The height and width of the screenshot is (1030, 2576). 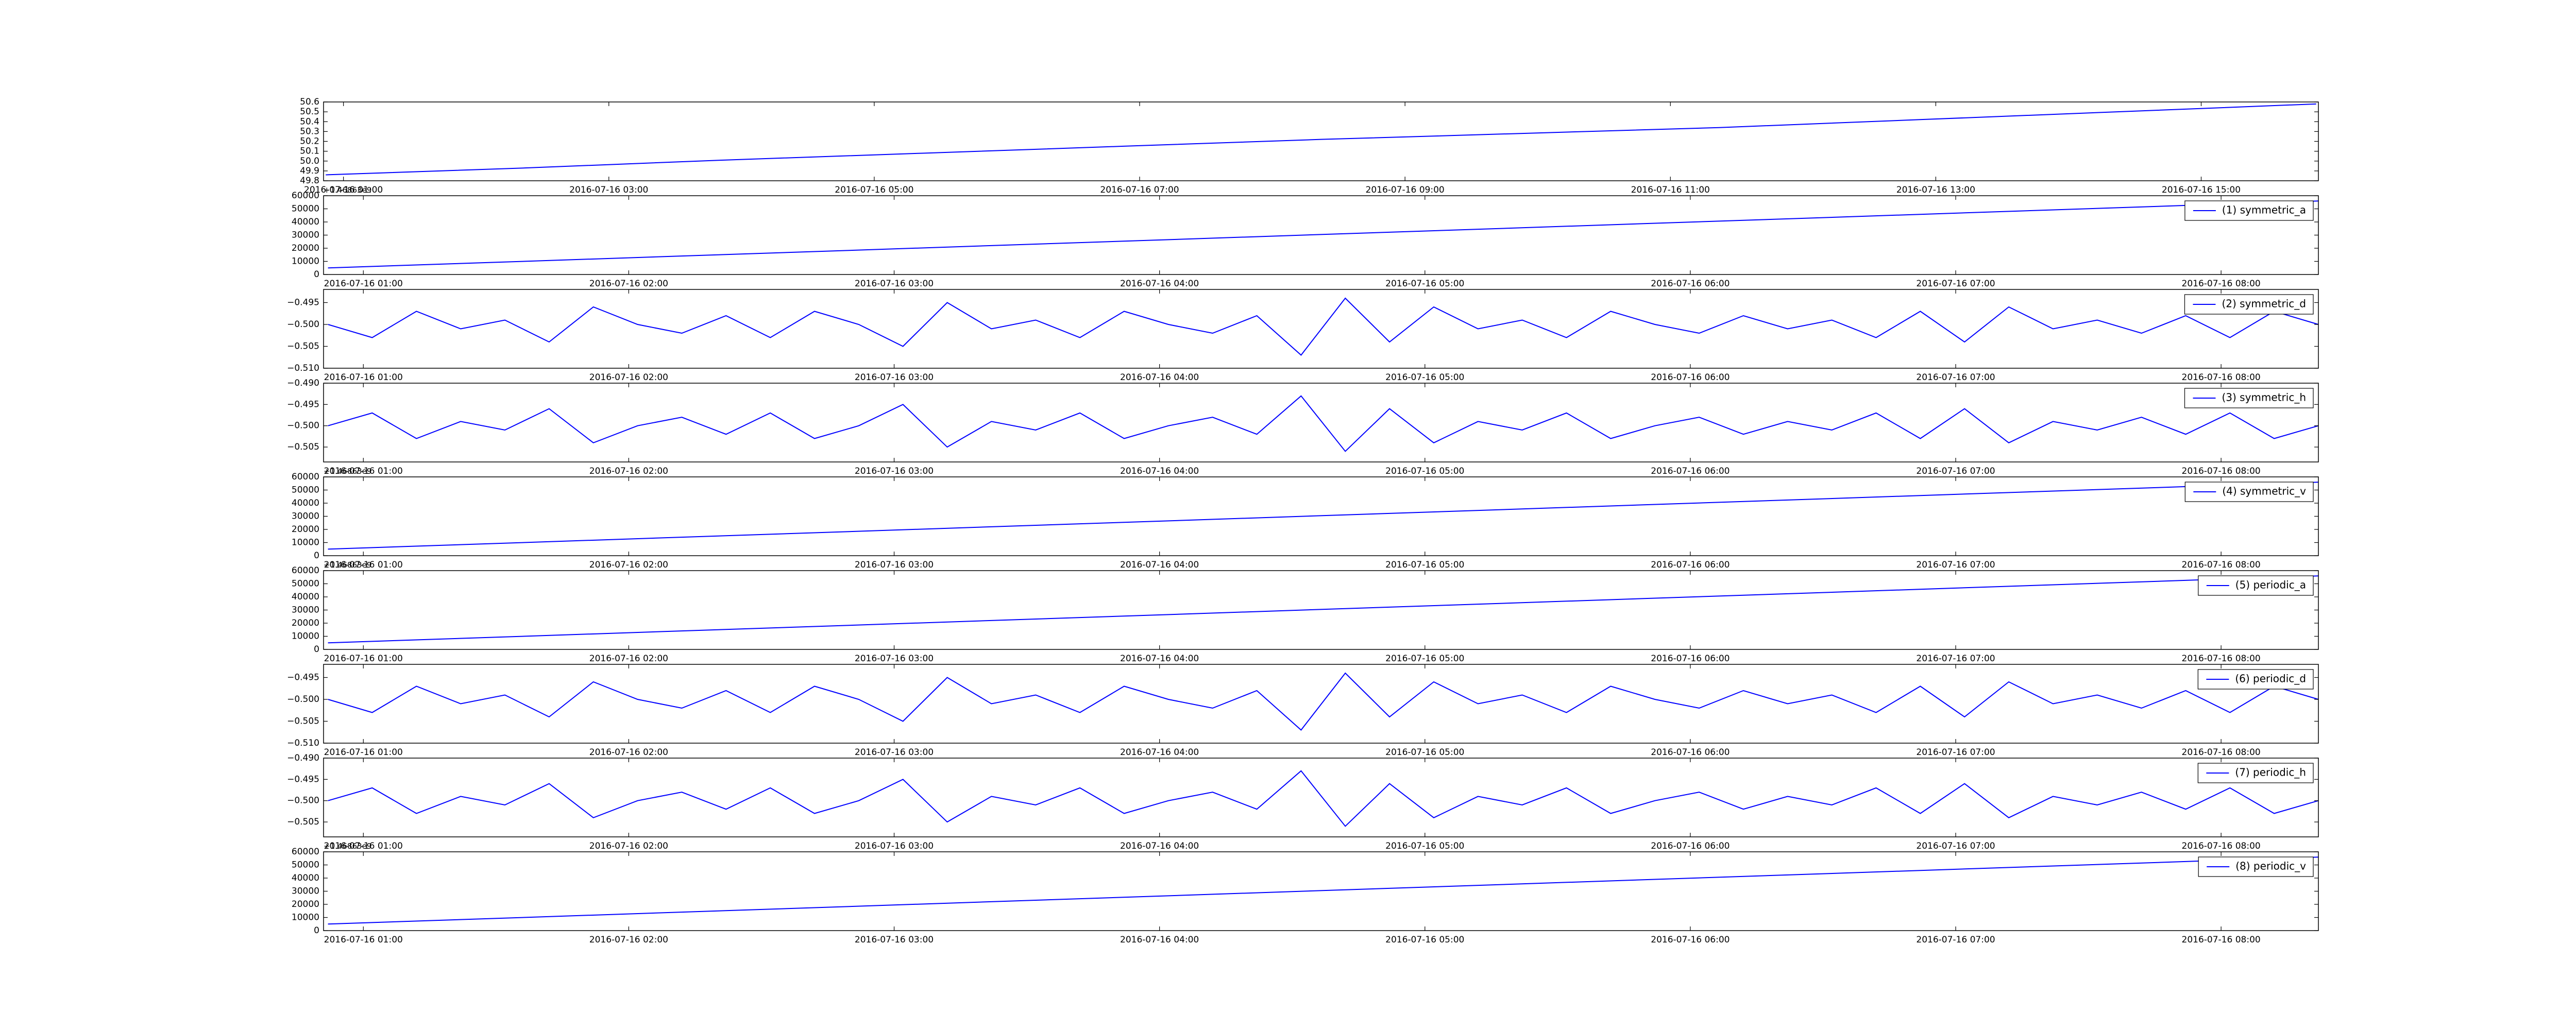 I want to click on legend-label: (7) periodic_h, so click(x=2271, y=772).